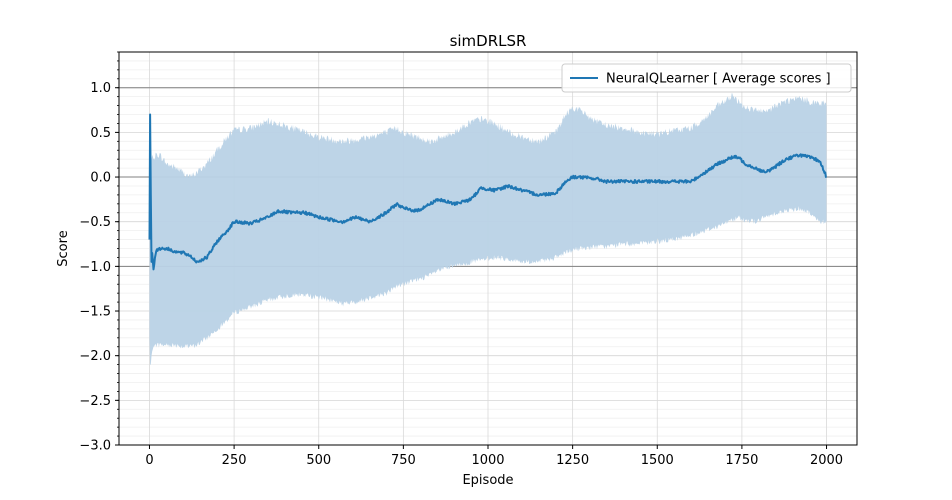  I want to click on y-tick-label: −2.0, so click(95, 356).